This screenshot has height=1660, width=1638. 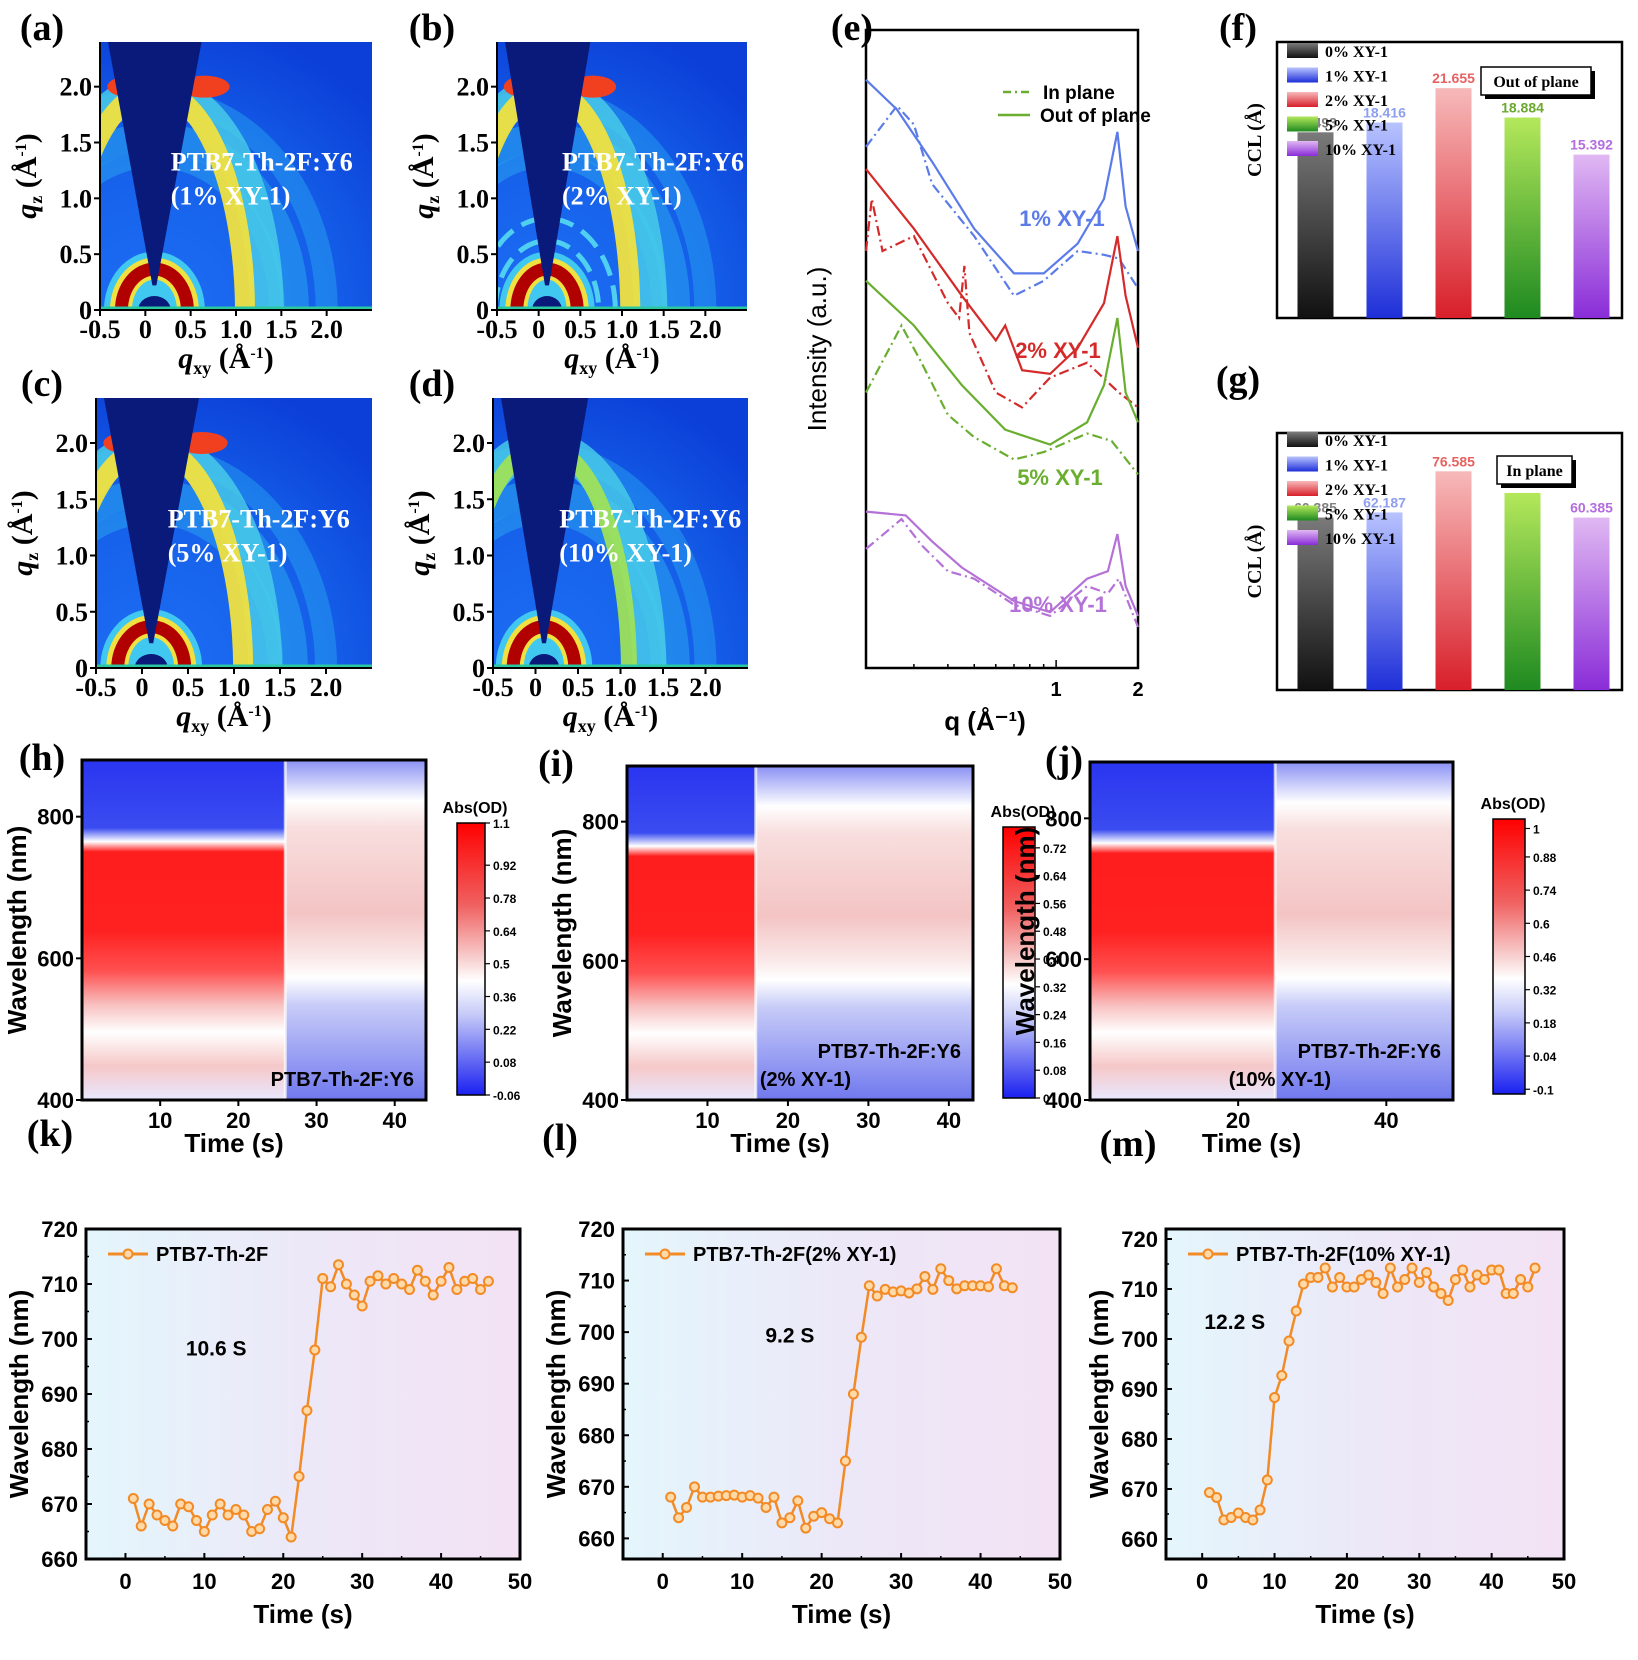 What do you see at coordinates (600, 1100) in the screenshot?
I see `y-tick-label: 400` at bounding box center [600, 1100].